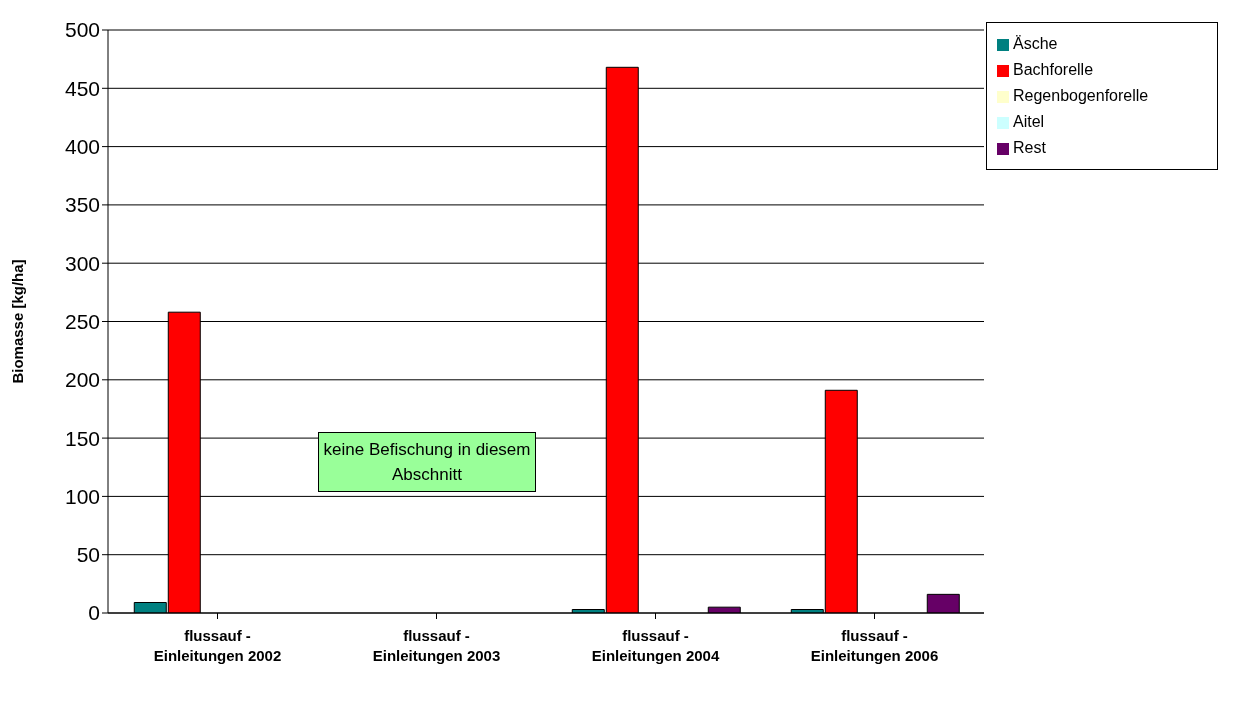 Image resolution: width=1234 pixels, height=711 pixels. What do you see at coordinates (82, 263) in the screenshot?
I see `y-tick-label: 300` at bounding box center [82, 263].